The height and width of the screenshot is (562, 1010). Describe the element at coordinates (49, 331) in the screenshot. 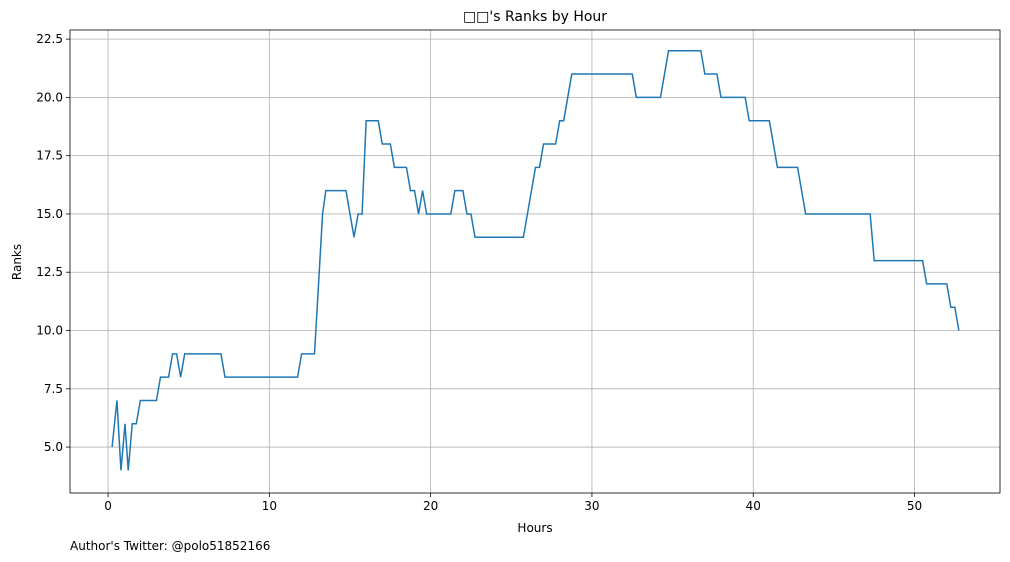

I see `y-tick-label: 10.0` at that location.